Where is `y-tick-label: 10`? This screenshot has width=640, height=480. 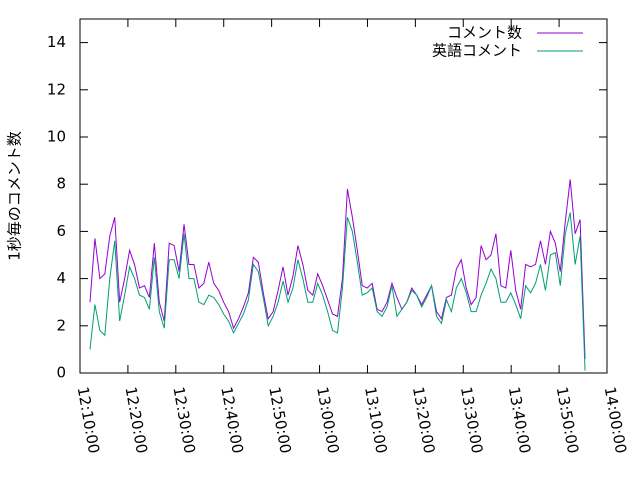
y-tick-label: 10 is located at coordinates (56, 137).